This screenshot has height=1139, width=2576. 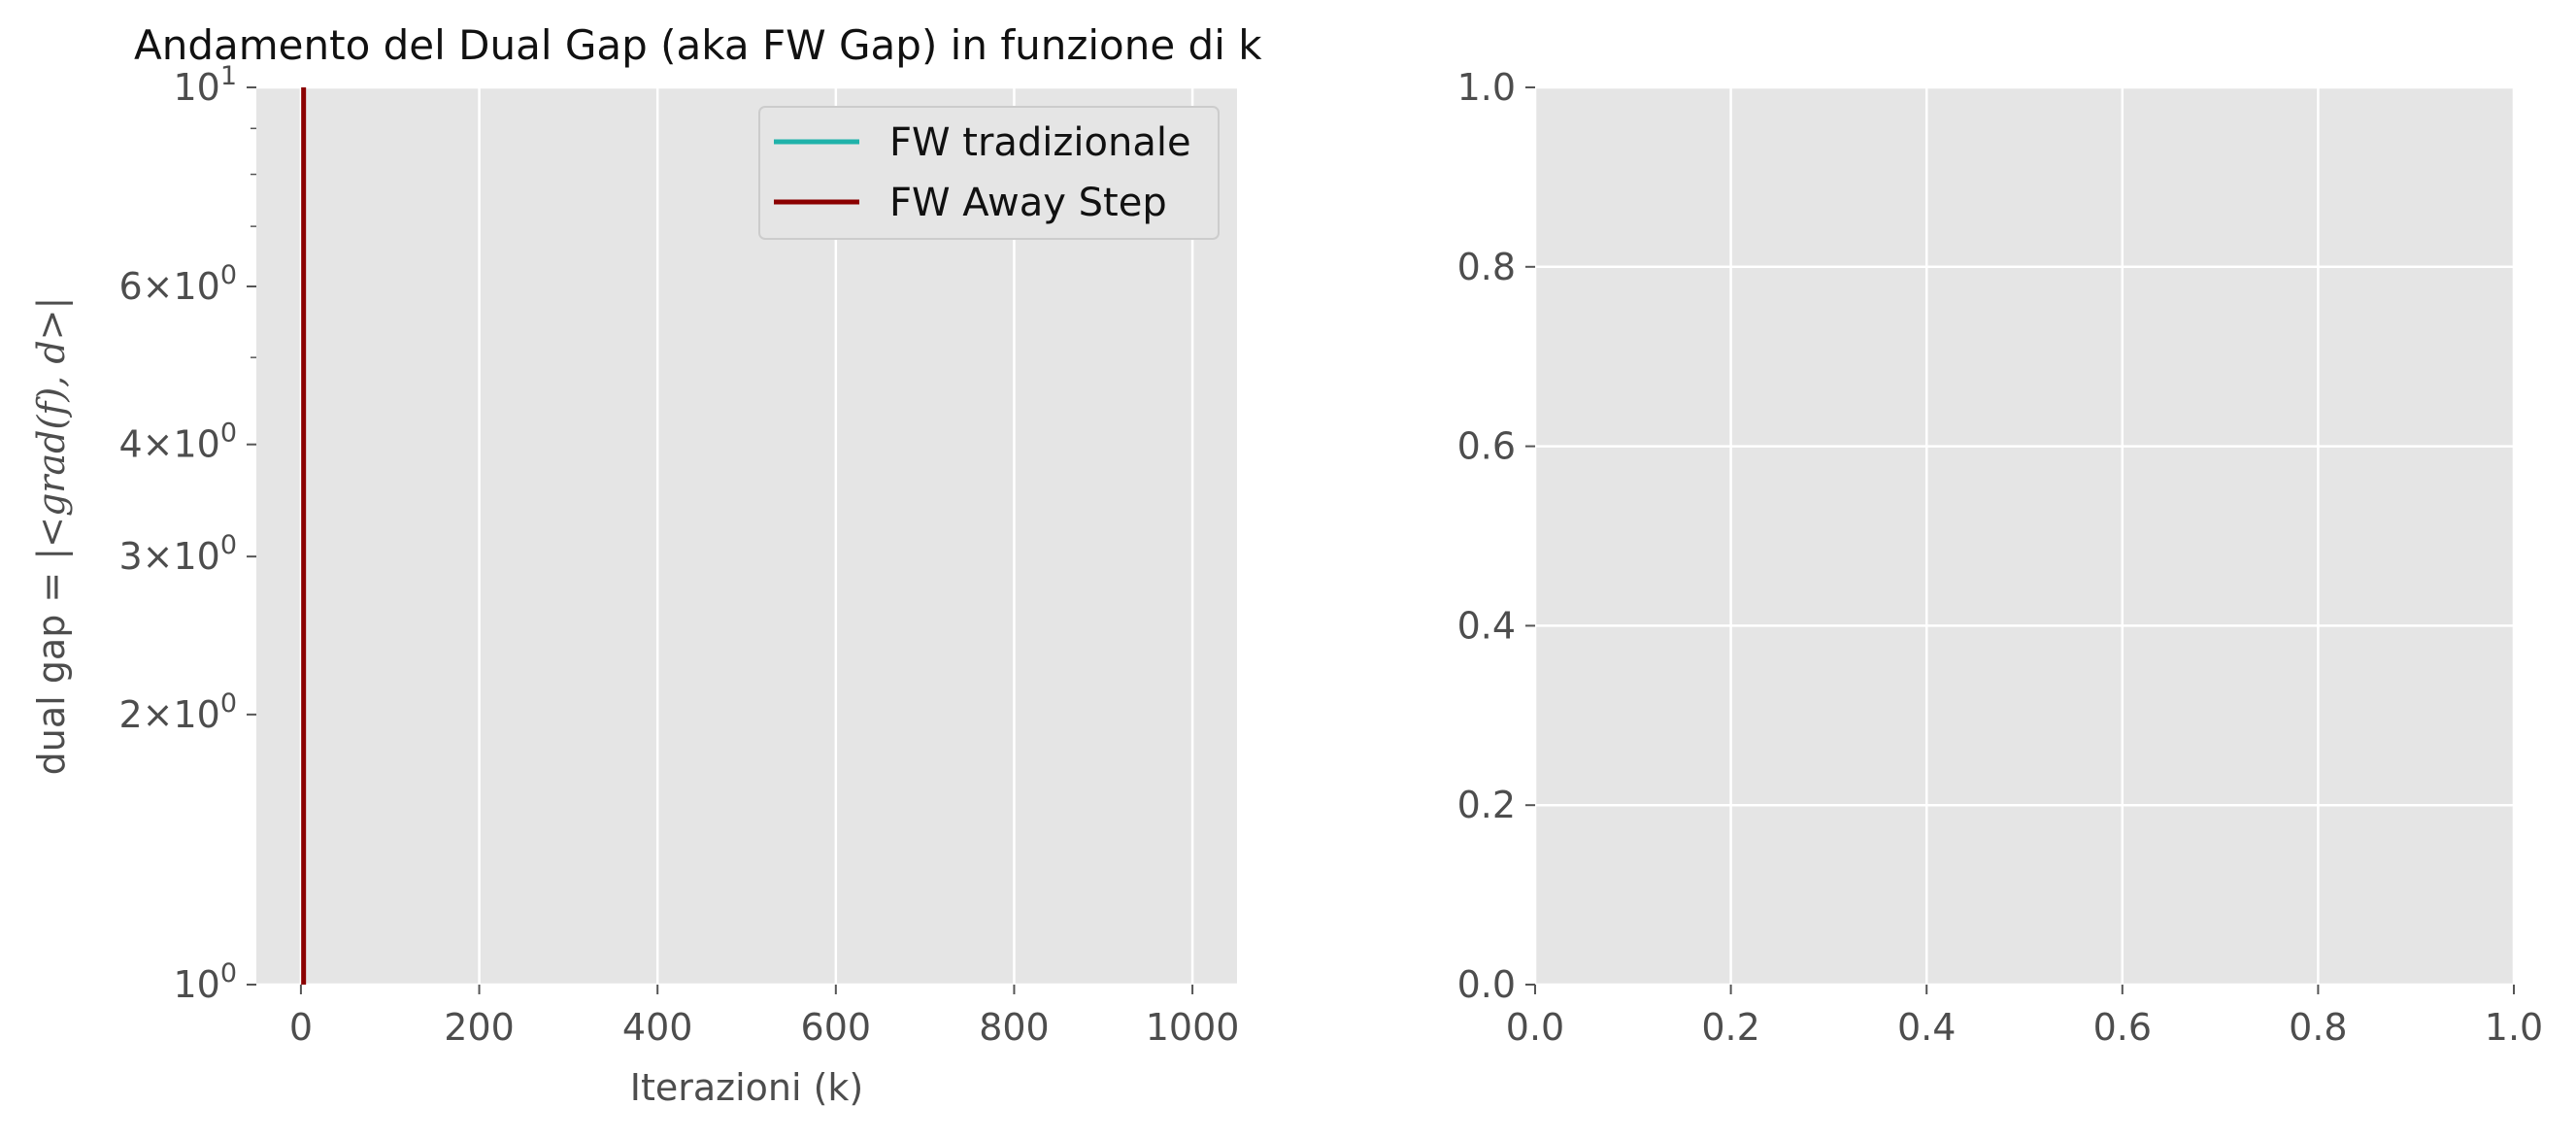 What do you see at coordinates (205, 982) in the screenshot?
I see `left-y-tick-label: 10⁰` at bounding box center [205, 982].